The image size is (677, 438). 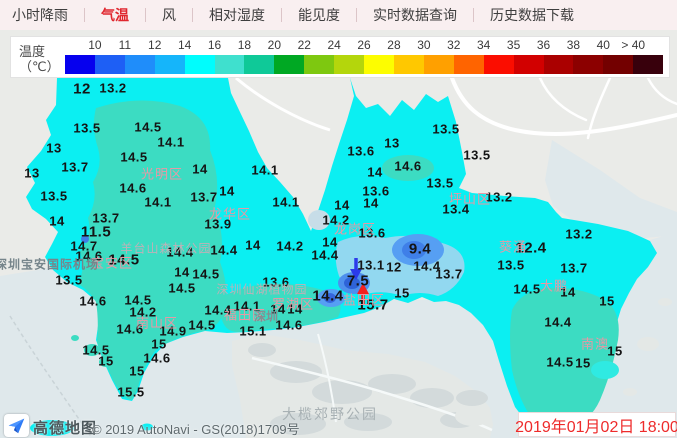 What do you see at coordinates (292, 56) in the screenshot?
I see `legend-color-swatch: 22` at bounding box center [292, 56].